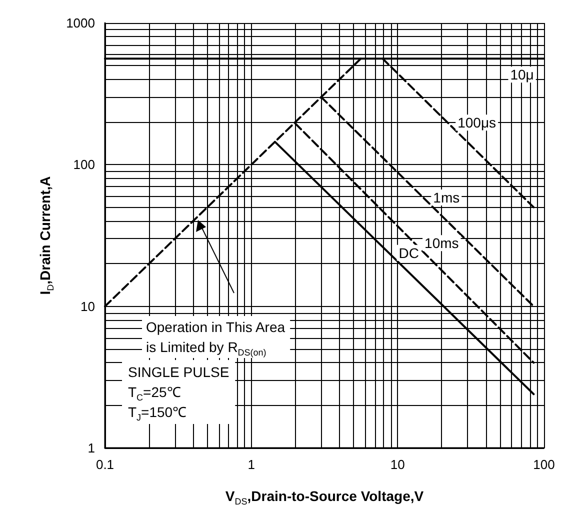 The width and height of the screenshot is (570, 515). I want to click on x-tick-label: 0.1, so click(105, 464).